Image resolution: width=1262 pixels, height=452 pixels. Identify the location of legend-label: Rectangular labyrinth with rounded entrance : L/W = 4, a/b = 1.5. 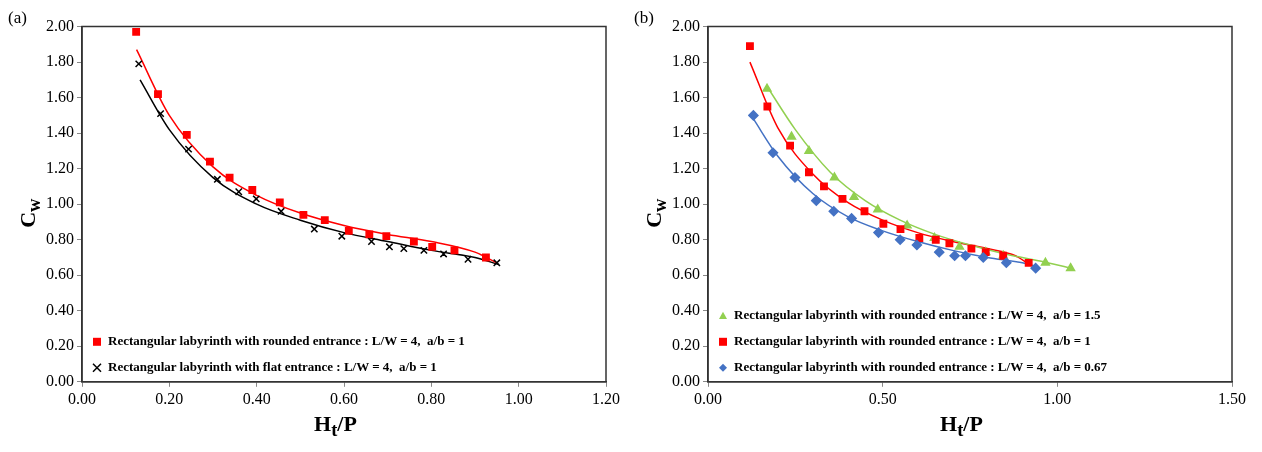
(918, 315).